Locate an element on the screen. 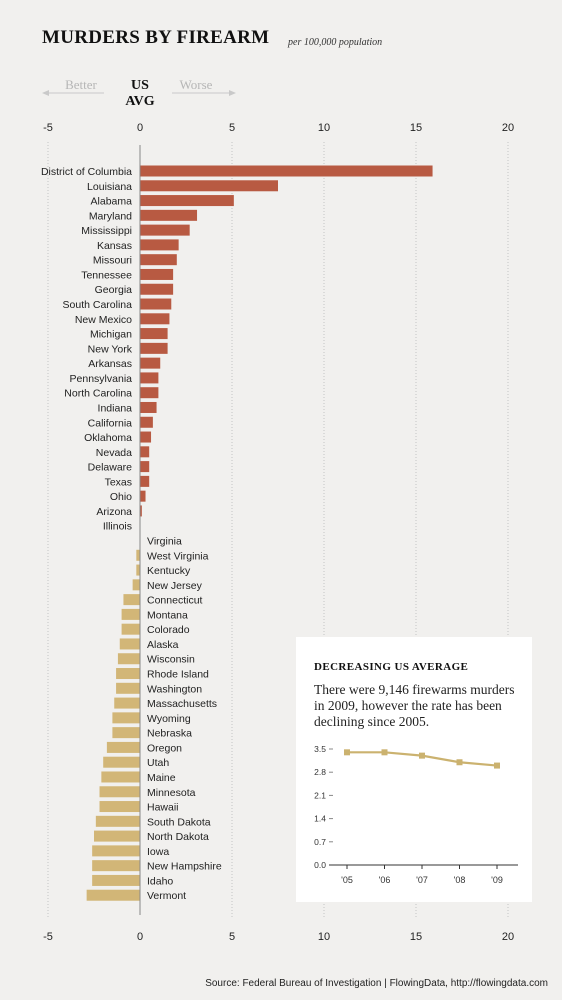 This screenshot has height=1000, width=562. label-delaware: Delaware is located at coordinates (110, 468).